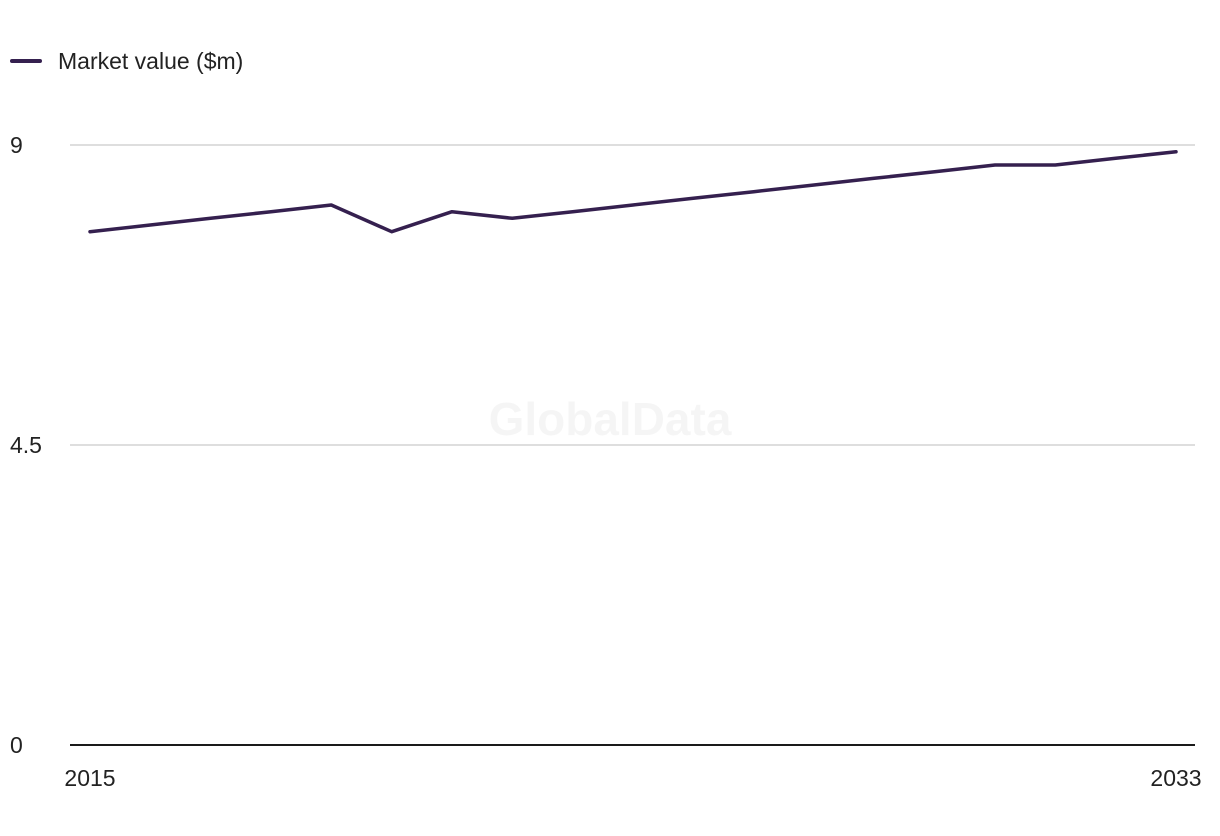 Image resolution: width=1220 pixels, height=836 pixels. Describe the element at coordinates (89, 778) in the screenshot. I see `x-tick-label: 2015` at that location.